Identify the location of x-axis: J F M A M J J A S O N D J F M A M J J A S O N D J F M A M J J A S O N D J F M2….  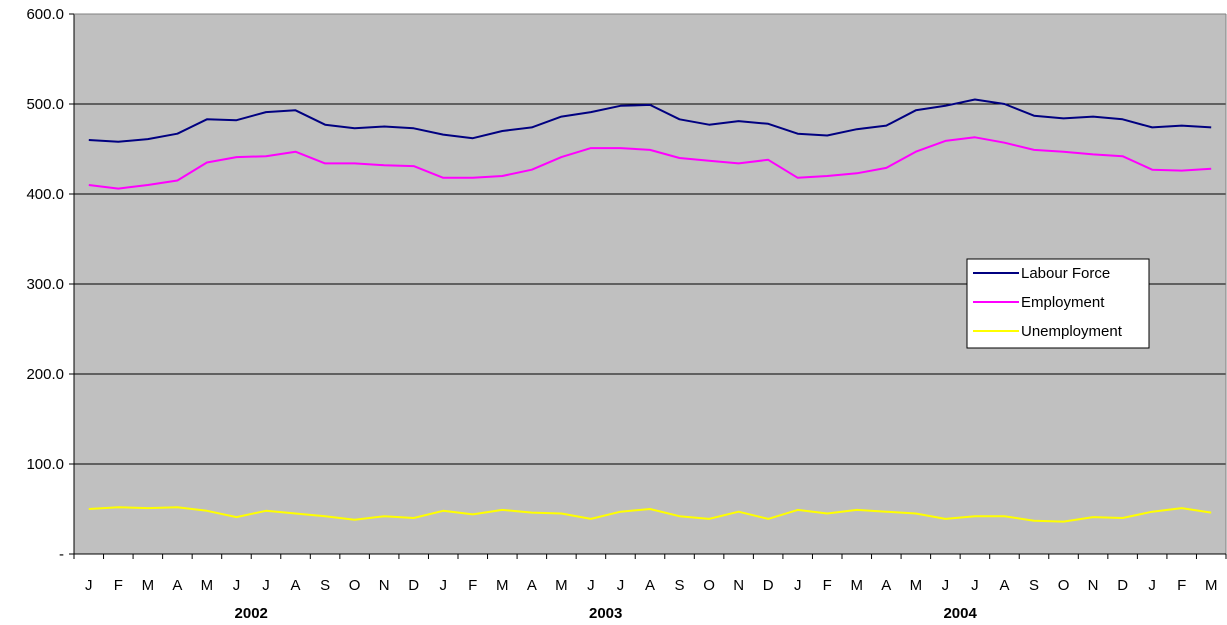
(650, 587).